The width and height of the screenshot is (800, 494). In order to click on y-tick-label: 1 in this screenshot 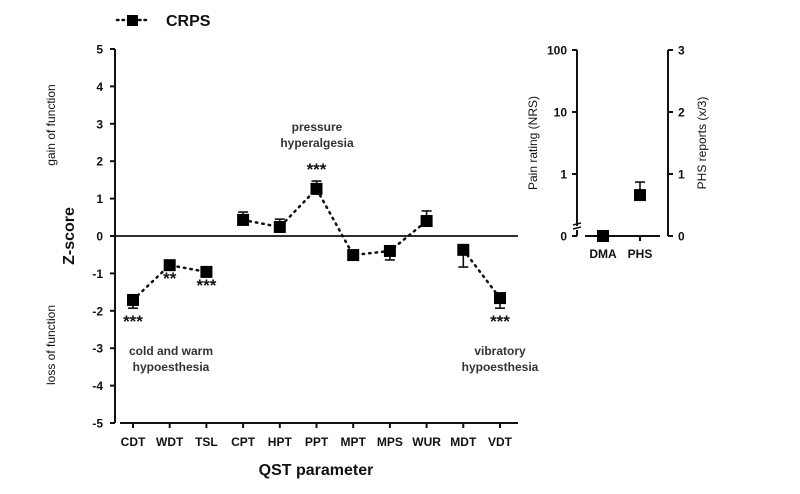, I will do `click(99, 199)`.